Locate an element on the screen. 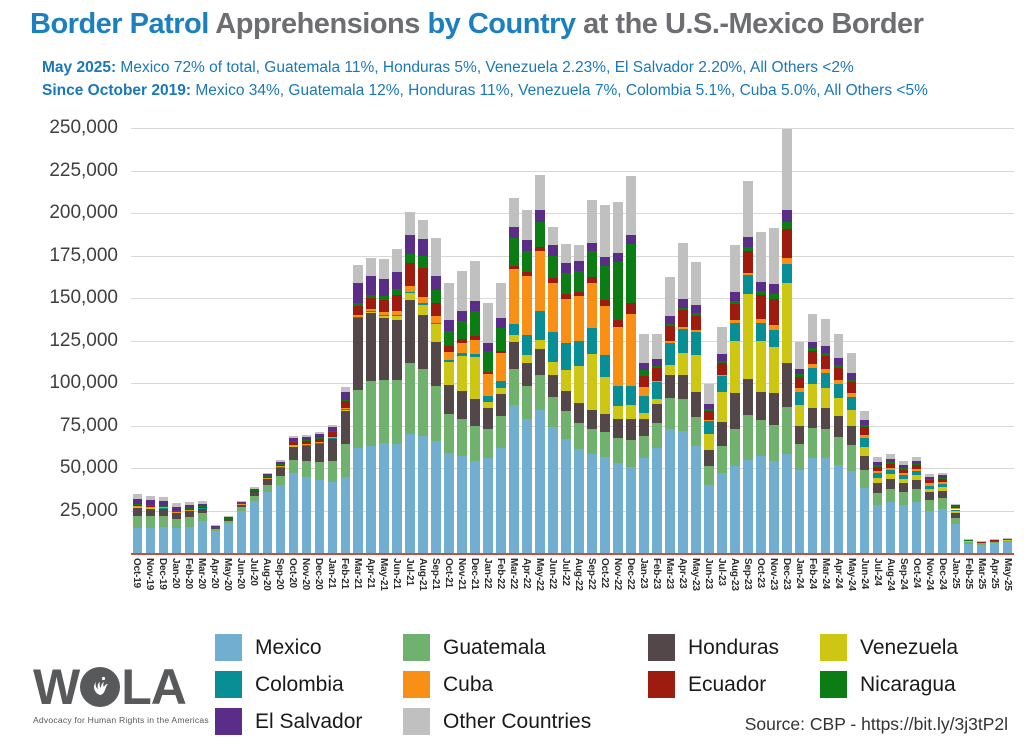 This screenshot has width=1024, height=744. x-axis-label: Feb-20 is located at coordinates (189, 574).